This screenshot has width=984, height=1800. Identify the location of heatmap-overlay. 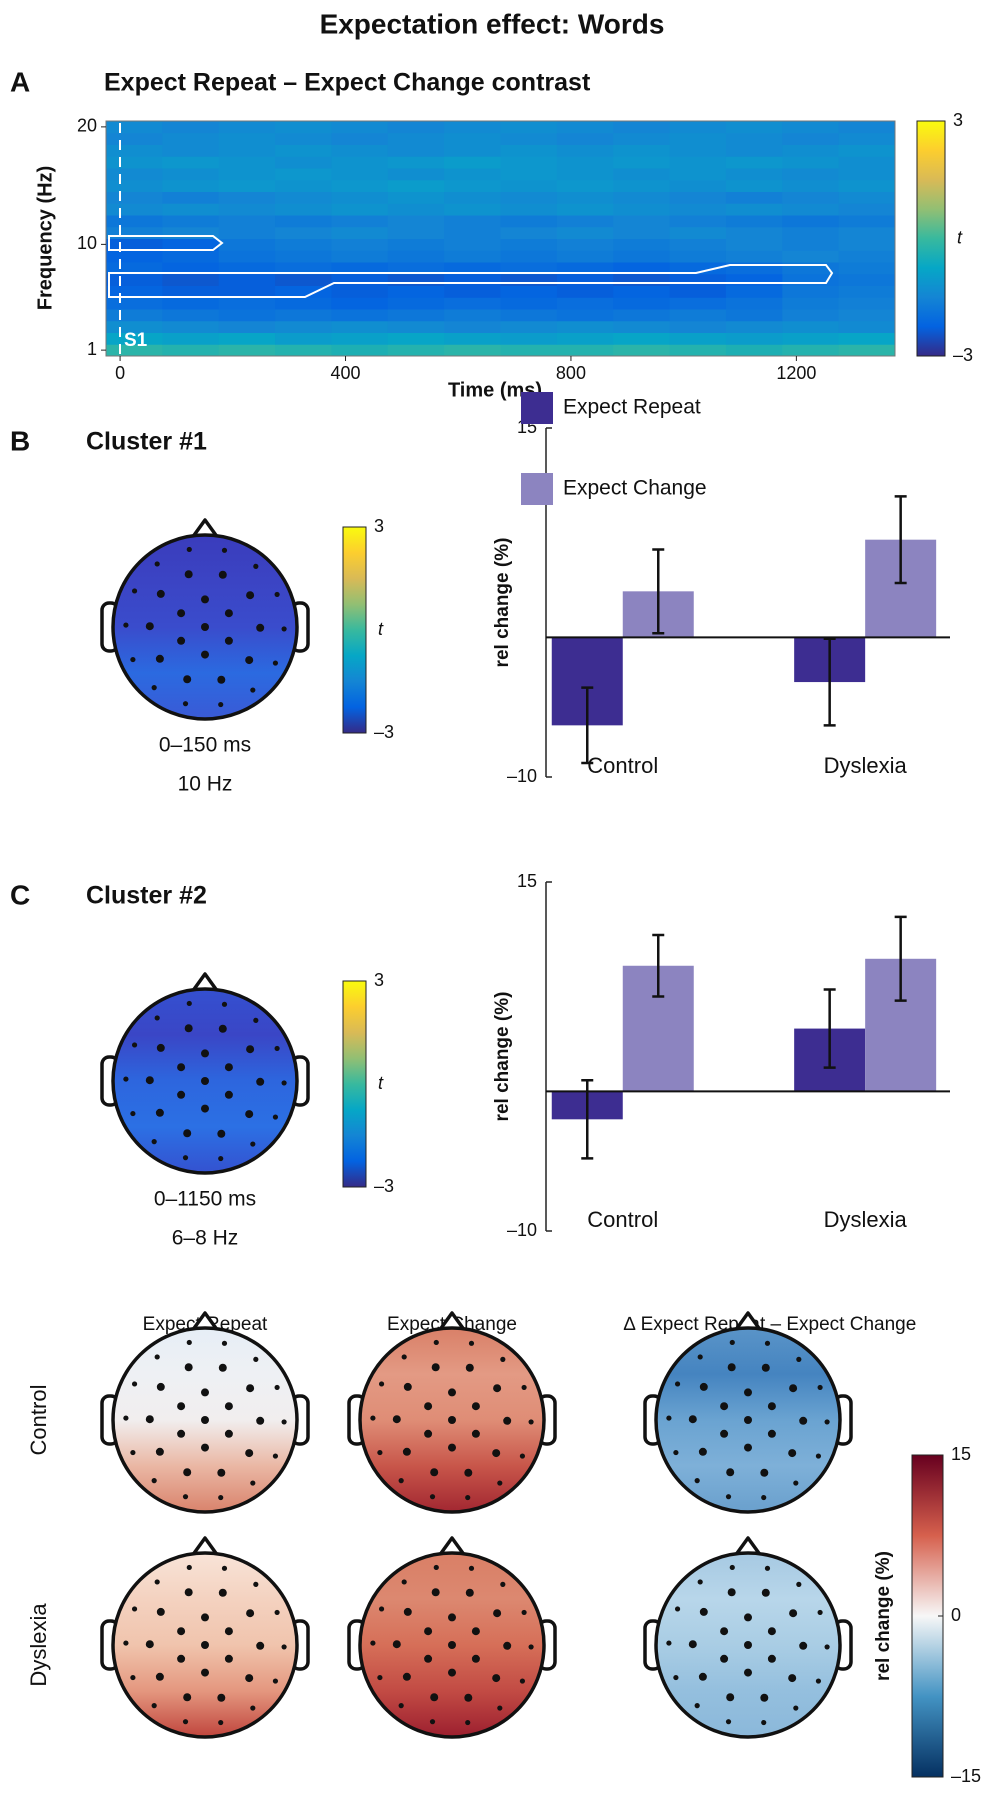
(471, 238).